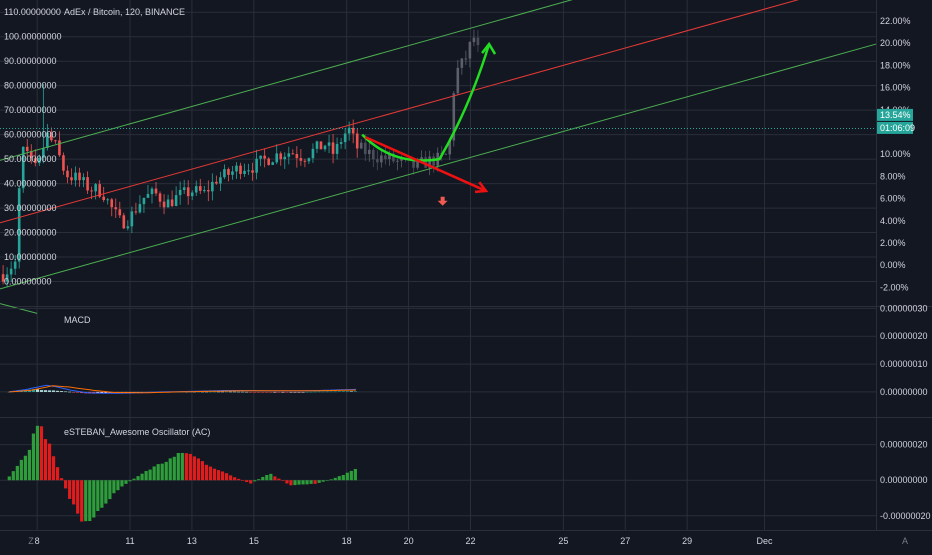 This screenshot has width=932, height=555. I want to click on time-axis: 8 11 13 15 18 20 22 25 27 29 Dec, so click(404, 541).